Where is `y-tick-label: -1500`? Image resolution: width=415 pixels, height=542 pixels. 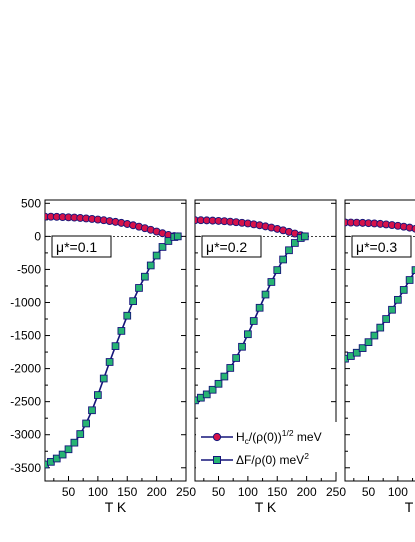 y-tick-label: -1500 is located at coordinates (25, 336).